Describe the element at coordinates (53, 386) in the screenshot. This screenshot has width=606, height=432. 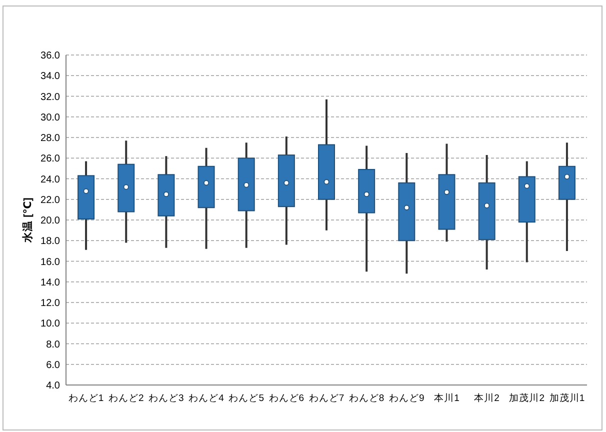
I see `y-tick-label: 4.0` at that location.